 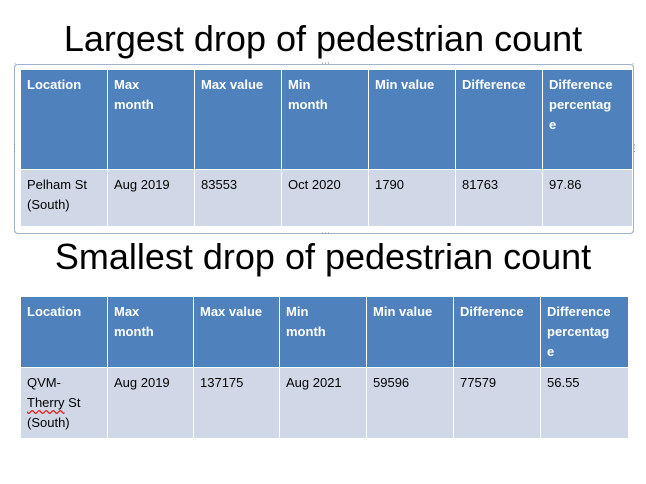 I want to click on resize-handle-bottom-left: ·, so click(x=15, y=233).